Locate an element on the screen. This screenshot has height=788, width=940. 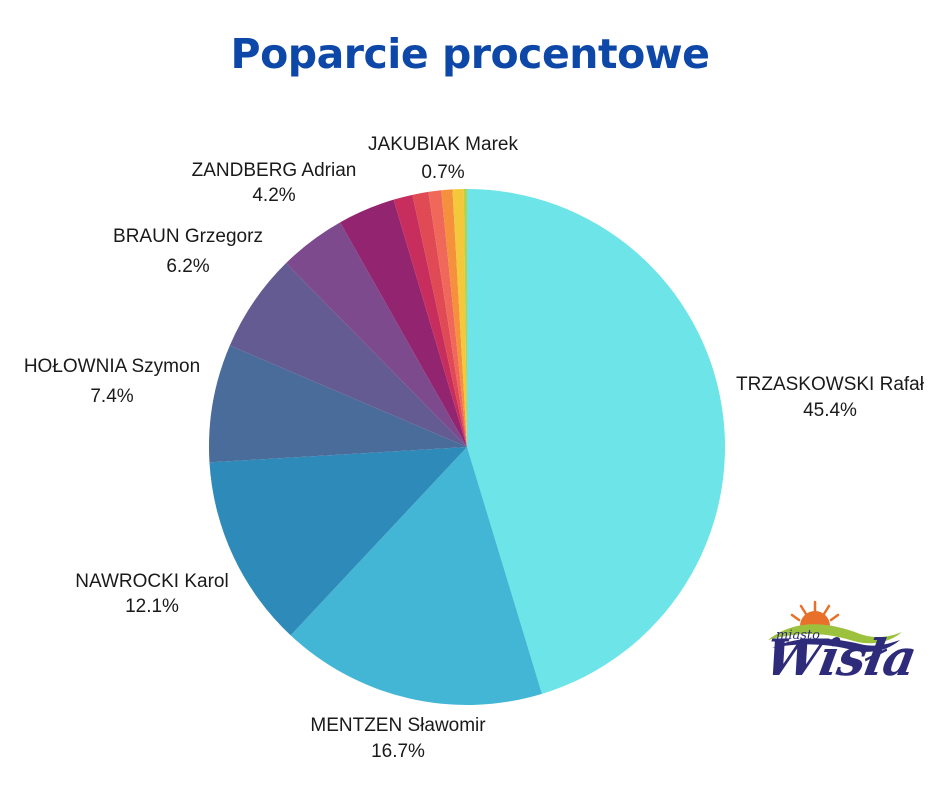
logo-small-text: miasto is located at coordinates (798, 635).